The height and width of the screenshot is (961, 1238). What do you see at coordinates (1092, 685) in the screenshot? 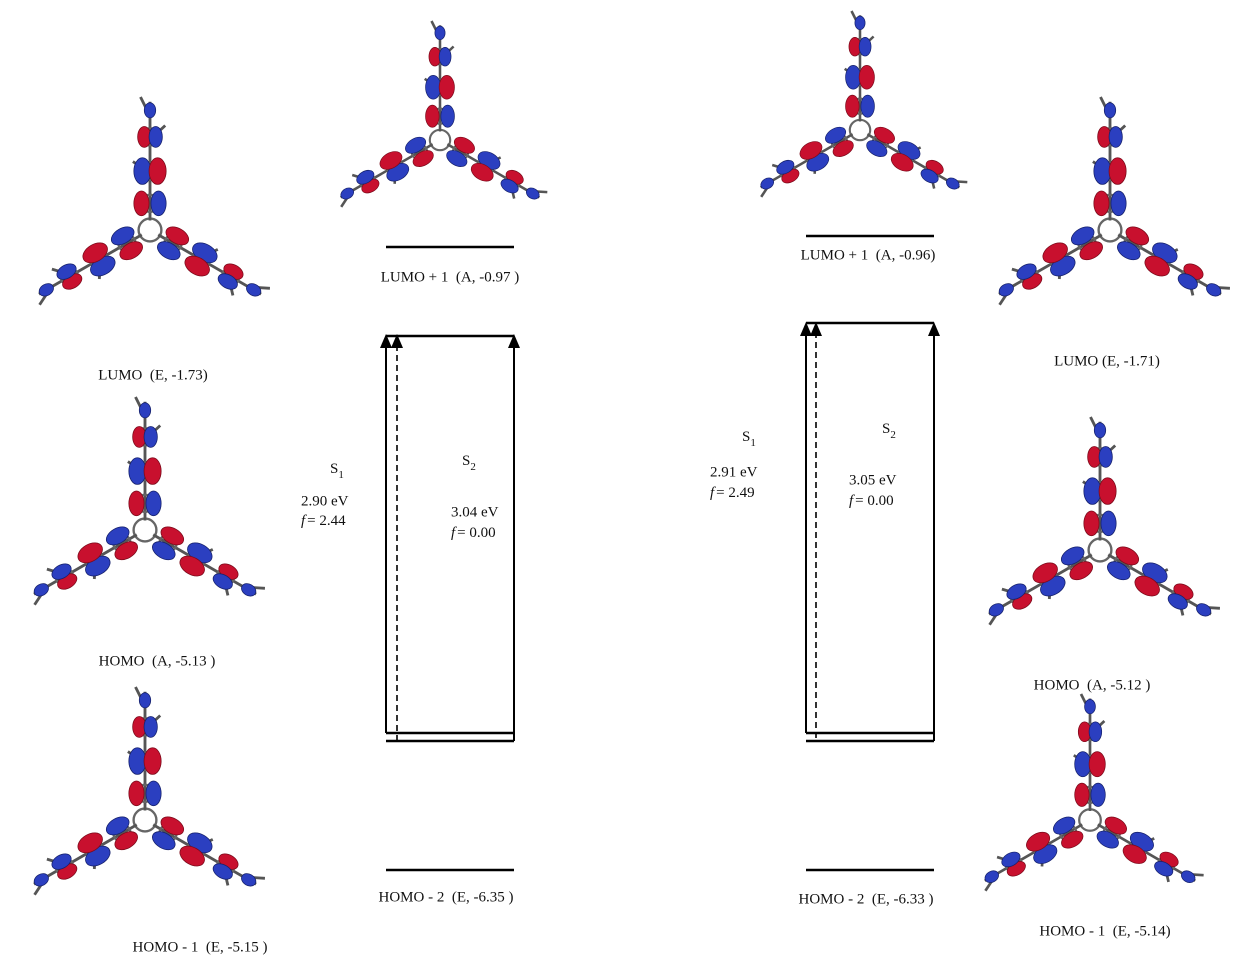
I see `orbital-label: HOMO (A, -5.12 )` at bounding box center [1092, 685].